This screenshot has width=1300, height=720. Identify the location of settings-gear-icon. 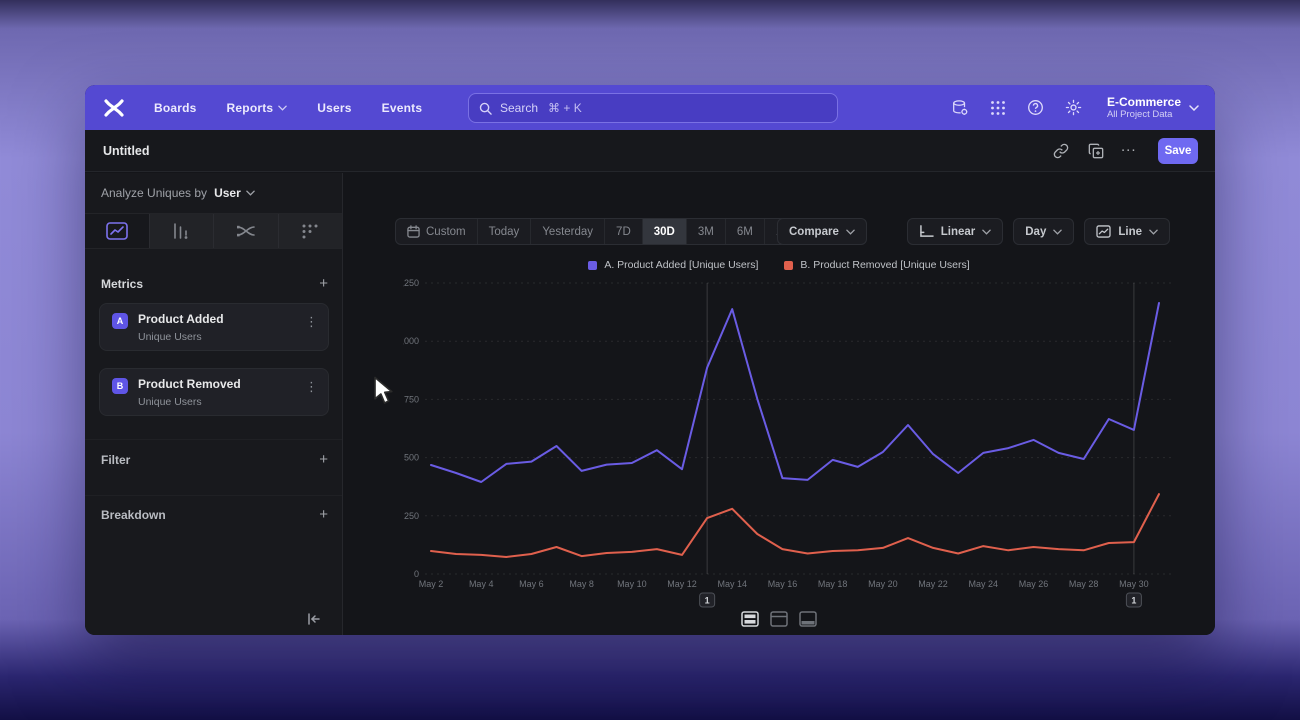
(1074, 108).